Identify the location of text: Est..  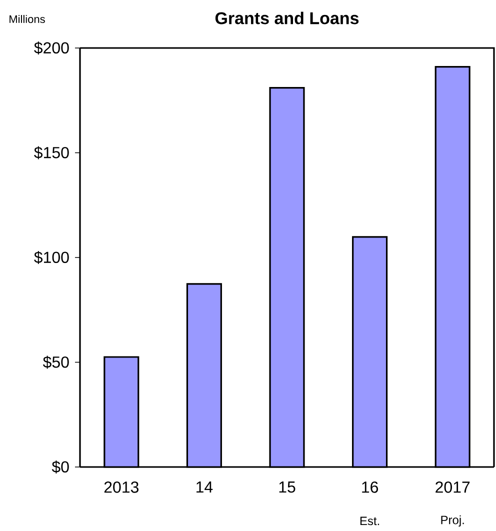
(370, 521).